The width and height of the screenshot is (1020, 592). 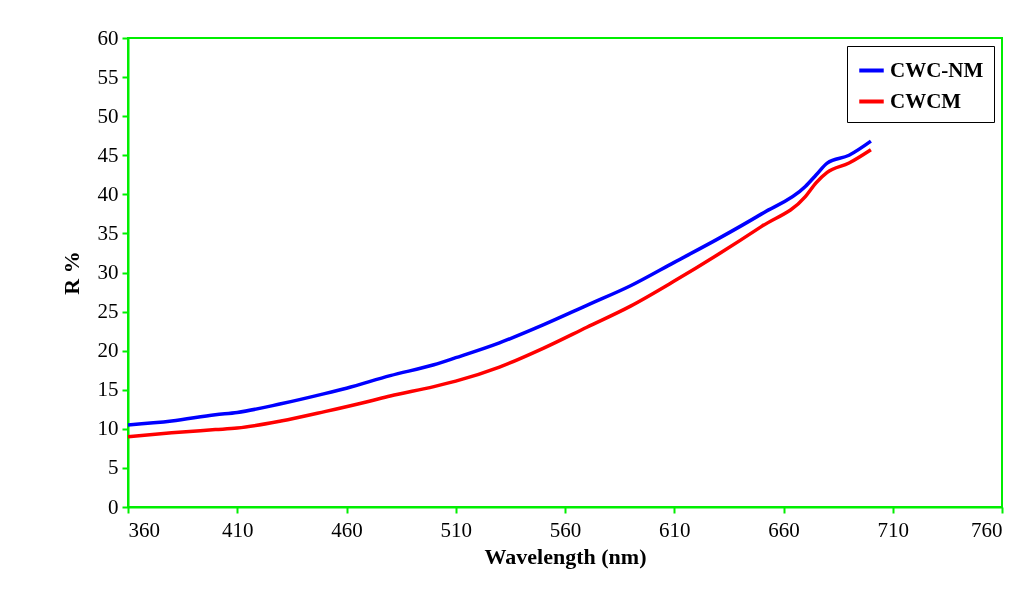 I want to click on y-tick-label: 35, so click(x=108, y=232).